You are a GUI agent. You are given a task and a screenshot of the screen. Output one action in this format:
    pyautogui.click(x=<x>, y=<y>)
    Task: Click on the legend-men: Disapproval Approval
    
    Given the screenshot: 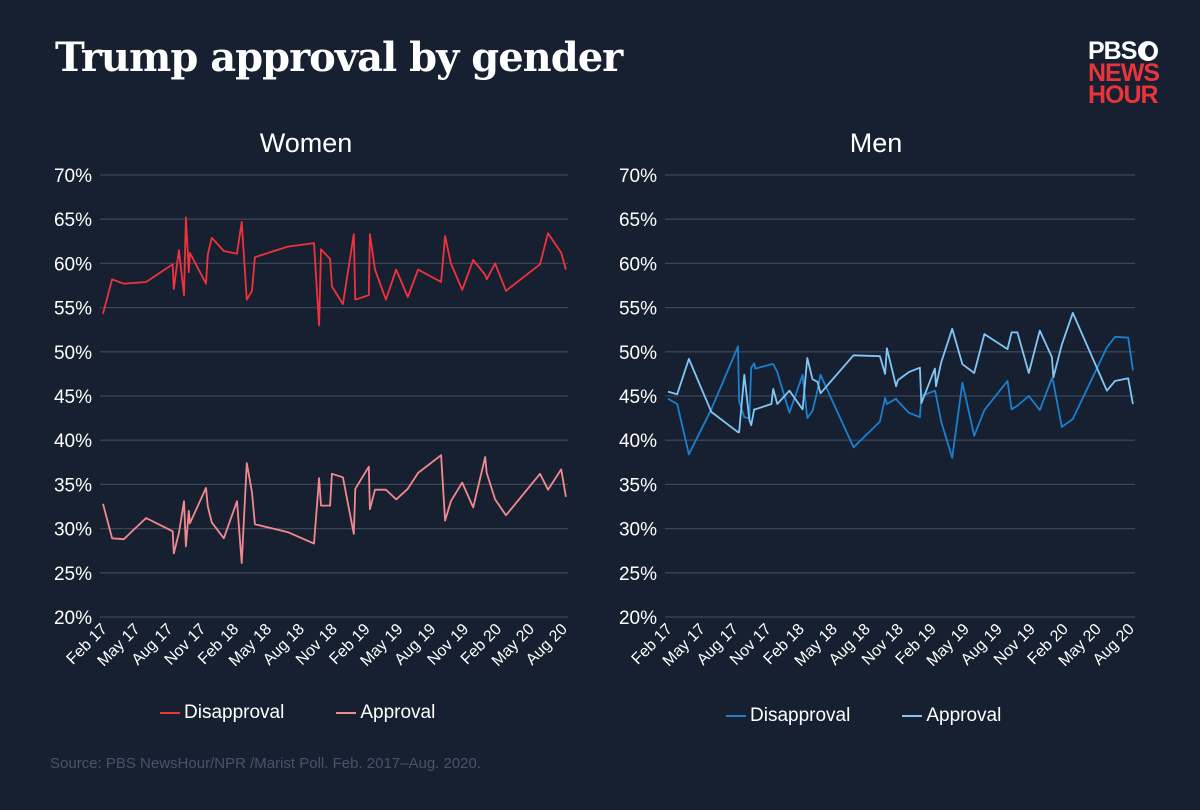 What is the action you would take?
    pyautogui.click(x=889, y=716)
    